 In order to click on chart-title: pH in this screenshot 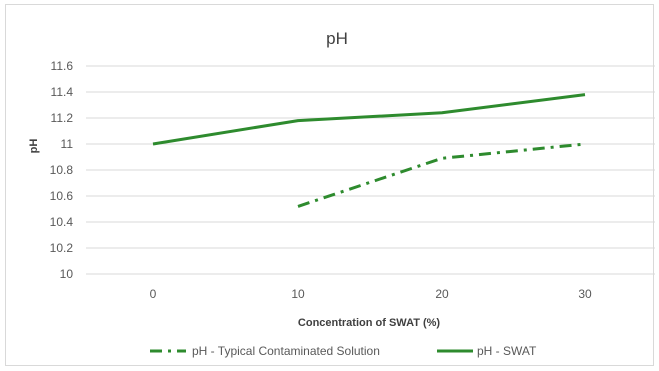, I will do `click(337, 38)`.